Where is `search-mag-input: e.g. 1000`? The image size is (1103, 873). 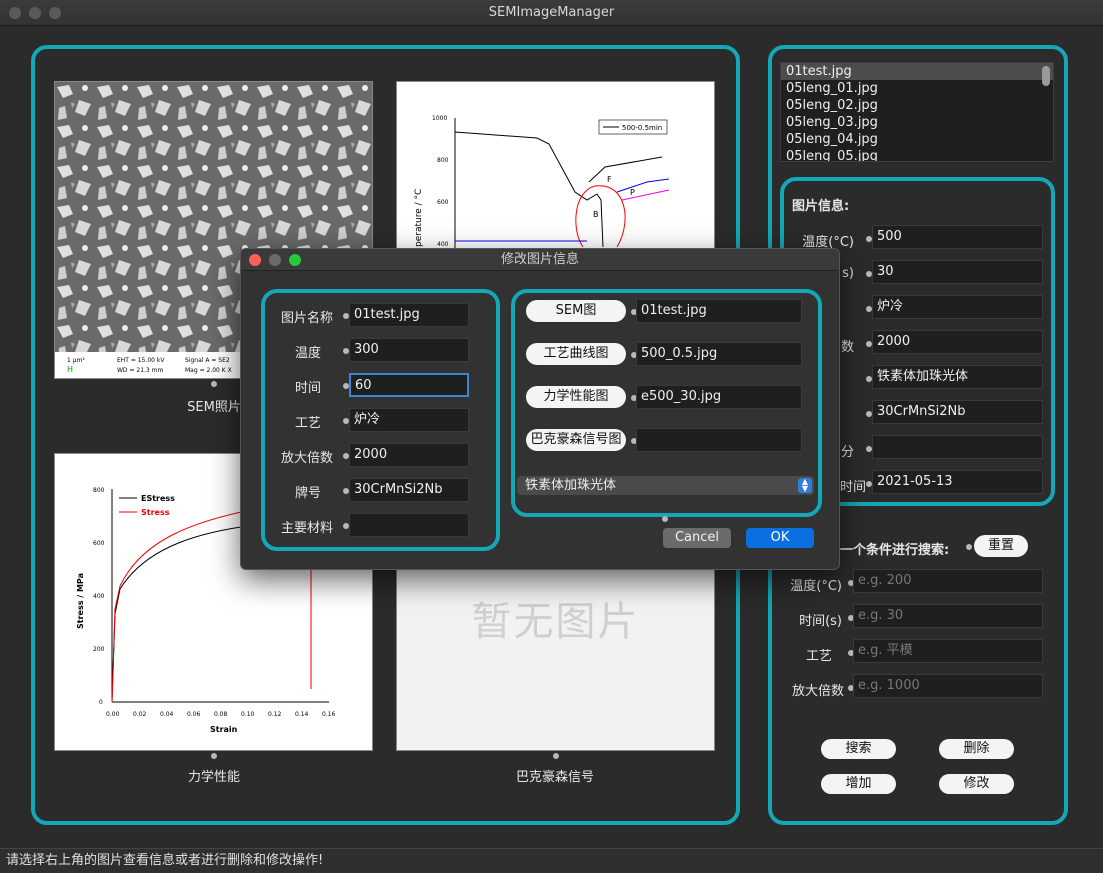
search-mag-input: e.g. 1000 is located at coordinates (948, 686).